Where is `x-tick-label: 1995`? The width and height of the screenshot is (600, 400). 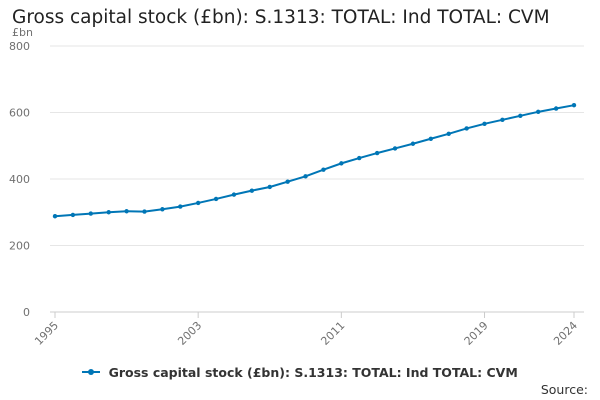
x-tick-label: 1995 is located at coordinates (46, 333).